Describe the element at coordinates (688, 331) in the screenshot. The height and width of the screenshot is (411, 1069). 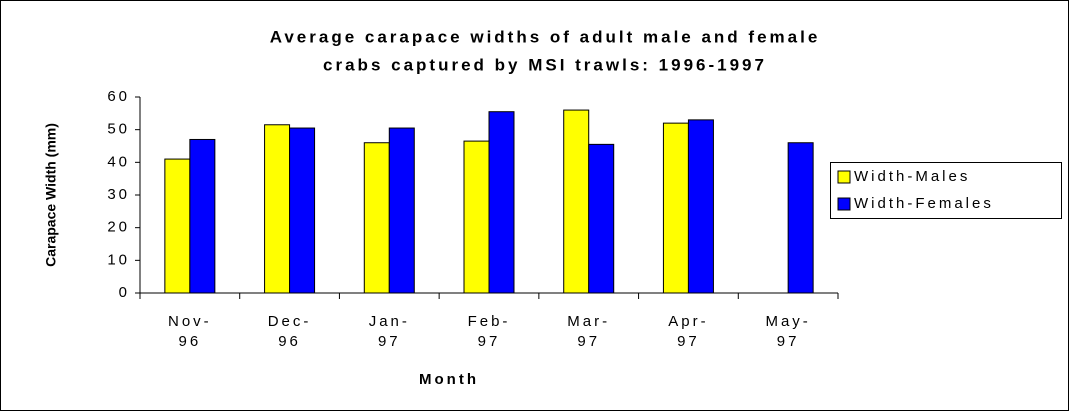
I see `x-tick-label: Apr-97` at that location.